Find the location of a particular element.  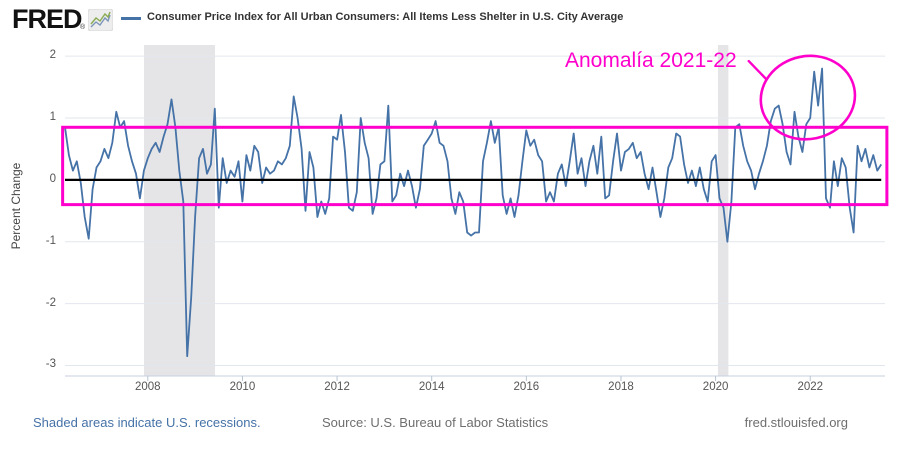

y-tick-label: 1 is located at coordinates (52, 117).